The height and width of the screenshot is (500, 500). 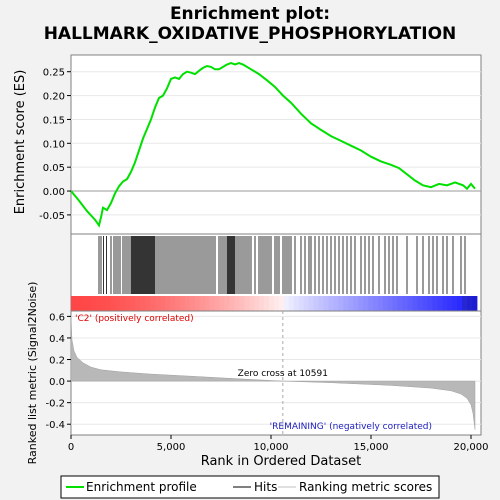 I want to click on metric-tick-label: -0.2, so click(x=55, y=404).